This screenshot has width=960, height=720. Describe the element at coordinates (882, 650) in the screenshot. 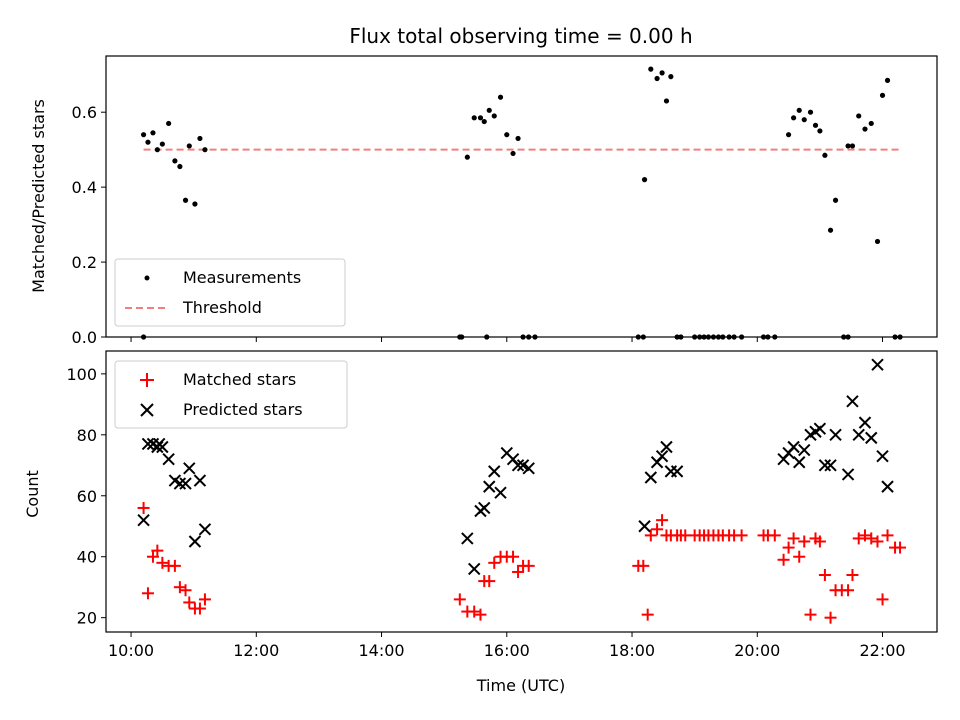

I see `x-tick-label: 22:00` at that location.